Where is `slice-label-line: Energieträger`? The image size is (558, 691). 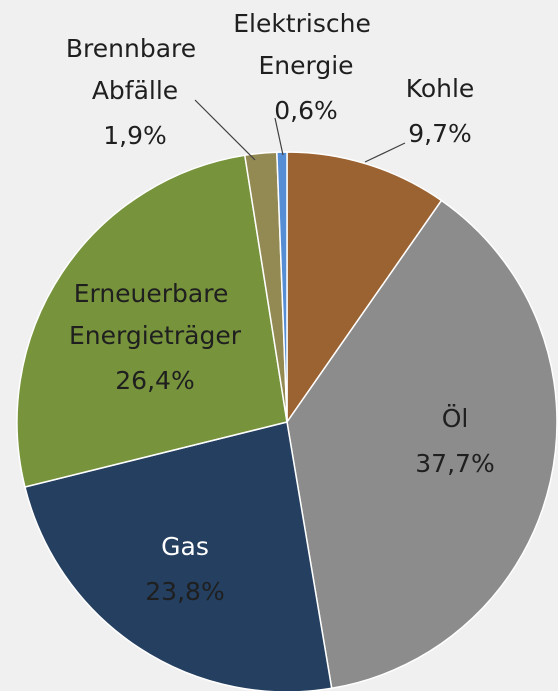
slice-label-line: Energieträger is located at coordinates (155, 335).